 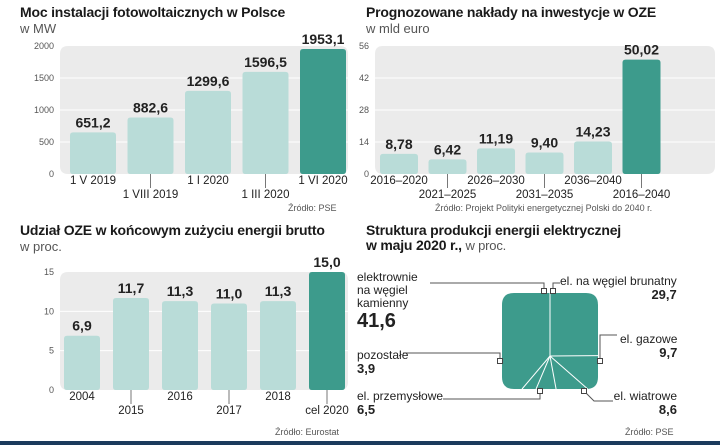 What do you see at coordinates (487, 286) in the screenshot?
I see `callout-hard-coal-line` at bounding box center [487, 286].